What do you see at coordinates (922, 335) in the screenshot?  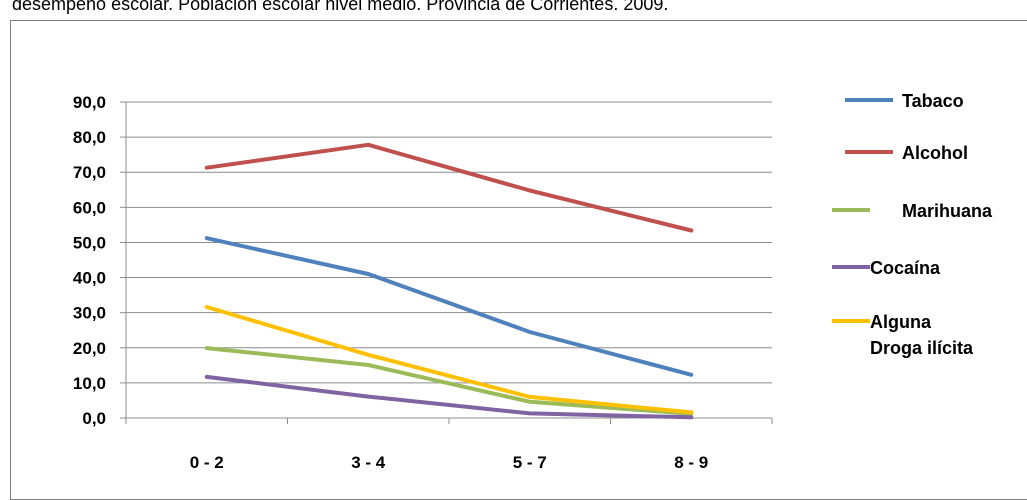 I see `legend-label: Alguna Droga ilícita` at bounding box center [922, 335].